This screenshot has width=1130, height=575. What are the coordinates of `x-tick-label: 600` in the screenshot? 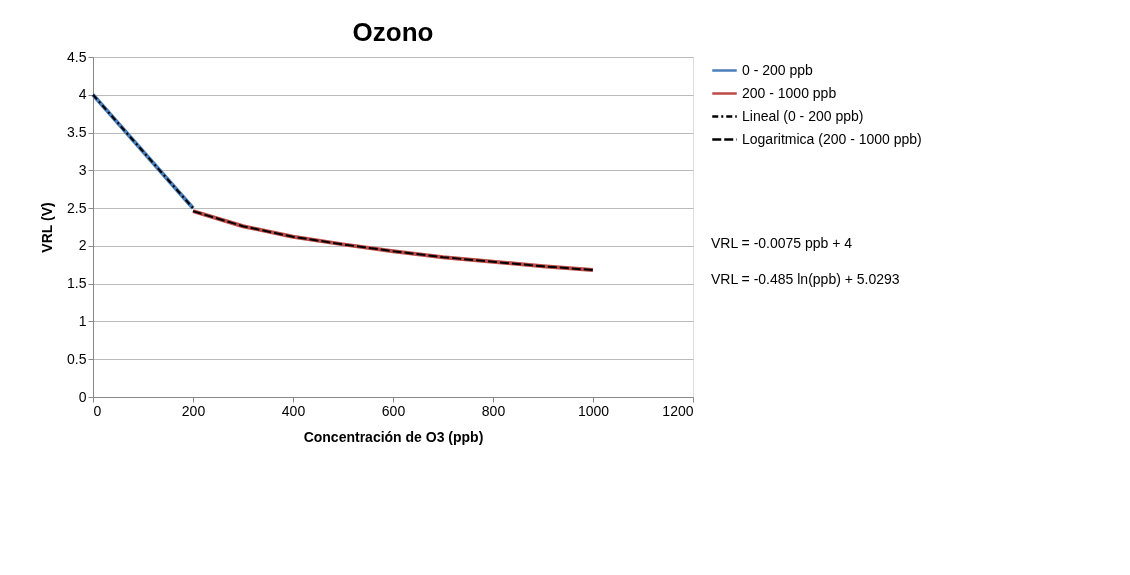 It's located at (393, 410).